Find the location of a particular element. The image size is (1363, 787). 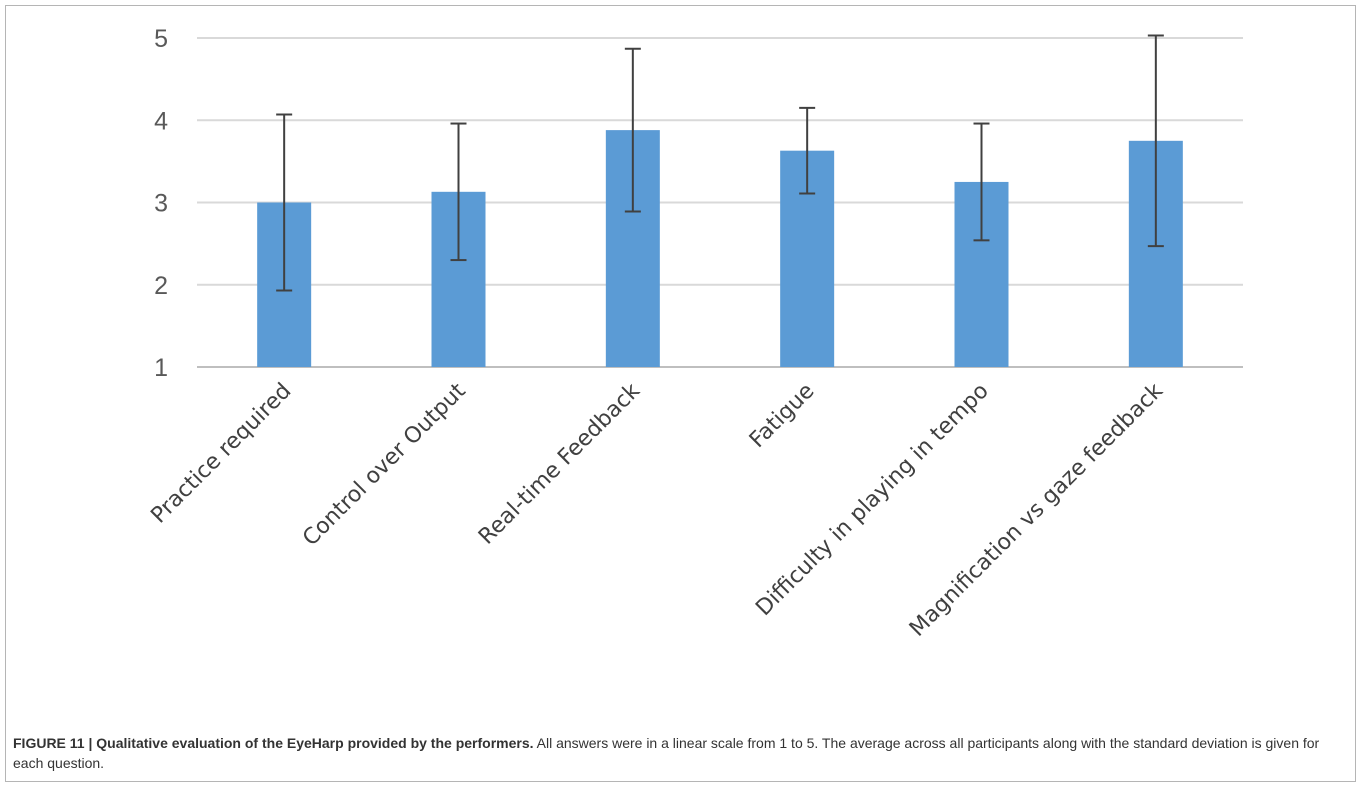

y-axis-ticks: 1 2 3 4 5 is located at coordinates (161, 203).